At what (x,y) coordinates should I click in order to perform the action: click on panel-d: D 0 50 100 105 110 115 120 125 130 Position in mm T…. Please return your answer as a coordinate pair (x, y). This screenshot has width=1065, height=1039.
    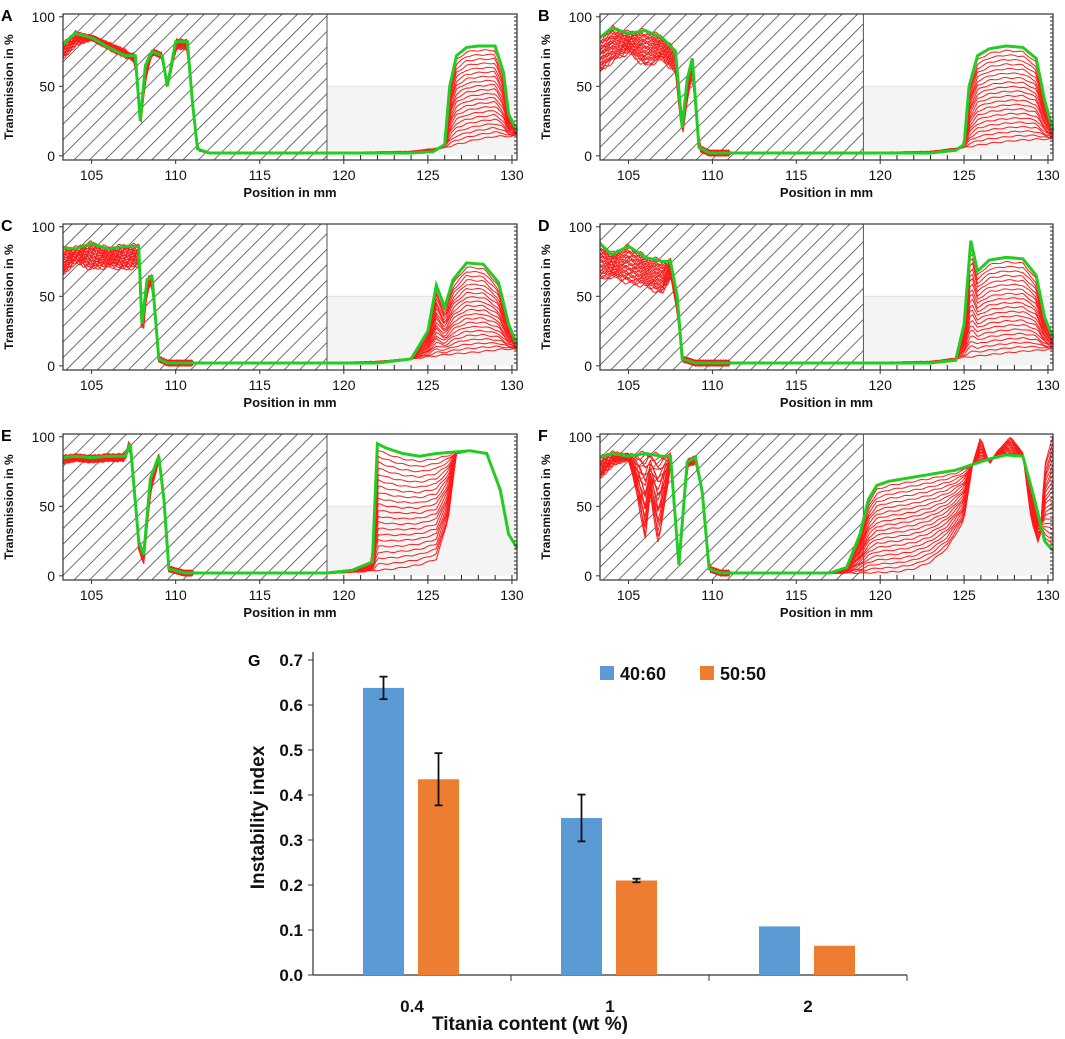
    Looking at the image, I should click on (799, 314).